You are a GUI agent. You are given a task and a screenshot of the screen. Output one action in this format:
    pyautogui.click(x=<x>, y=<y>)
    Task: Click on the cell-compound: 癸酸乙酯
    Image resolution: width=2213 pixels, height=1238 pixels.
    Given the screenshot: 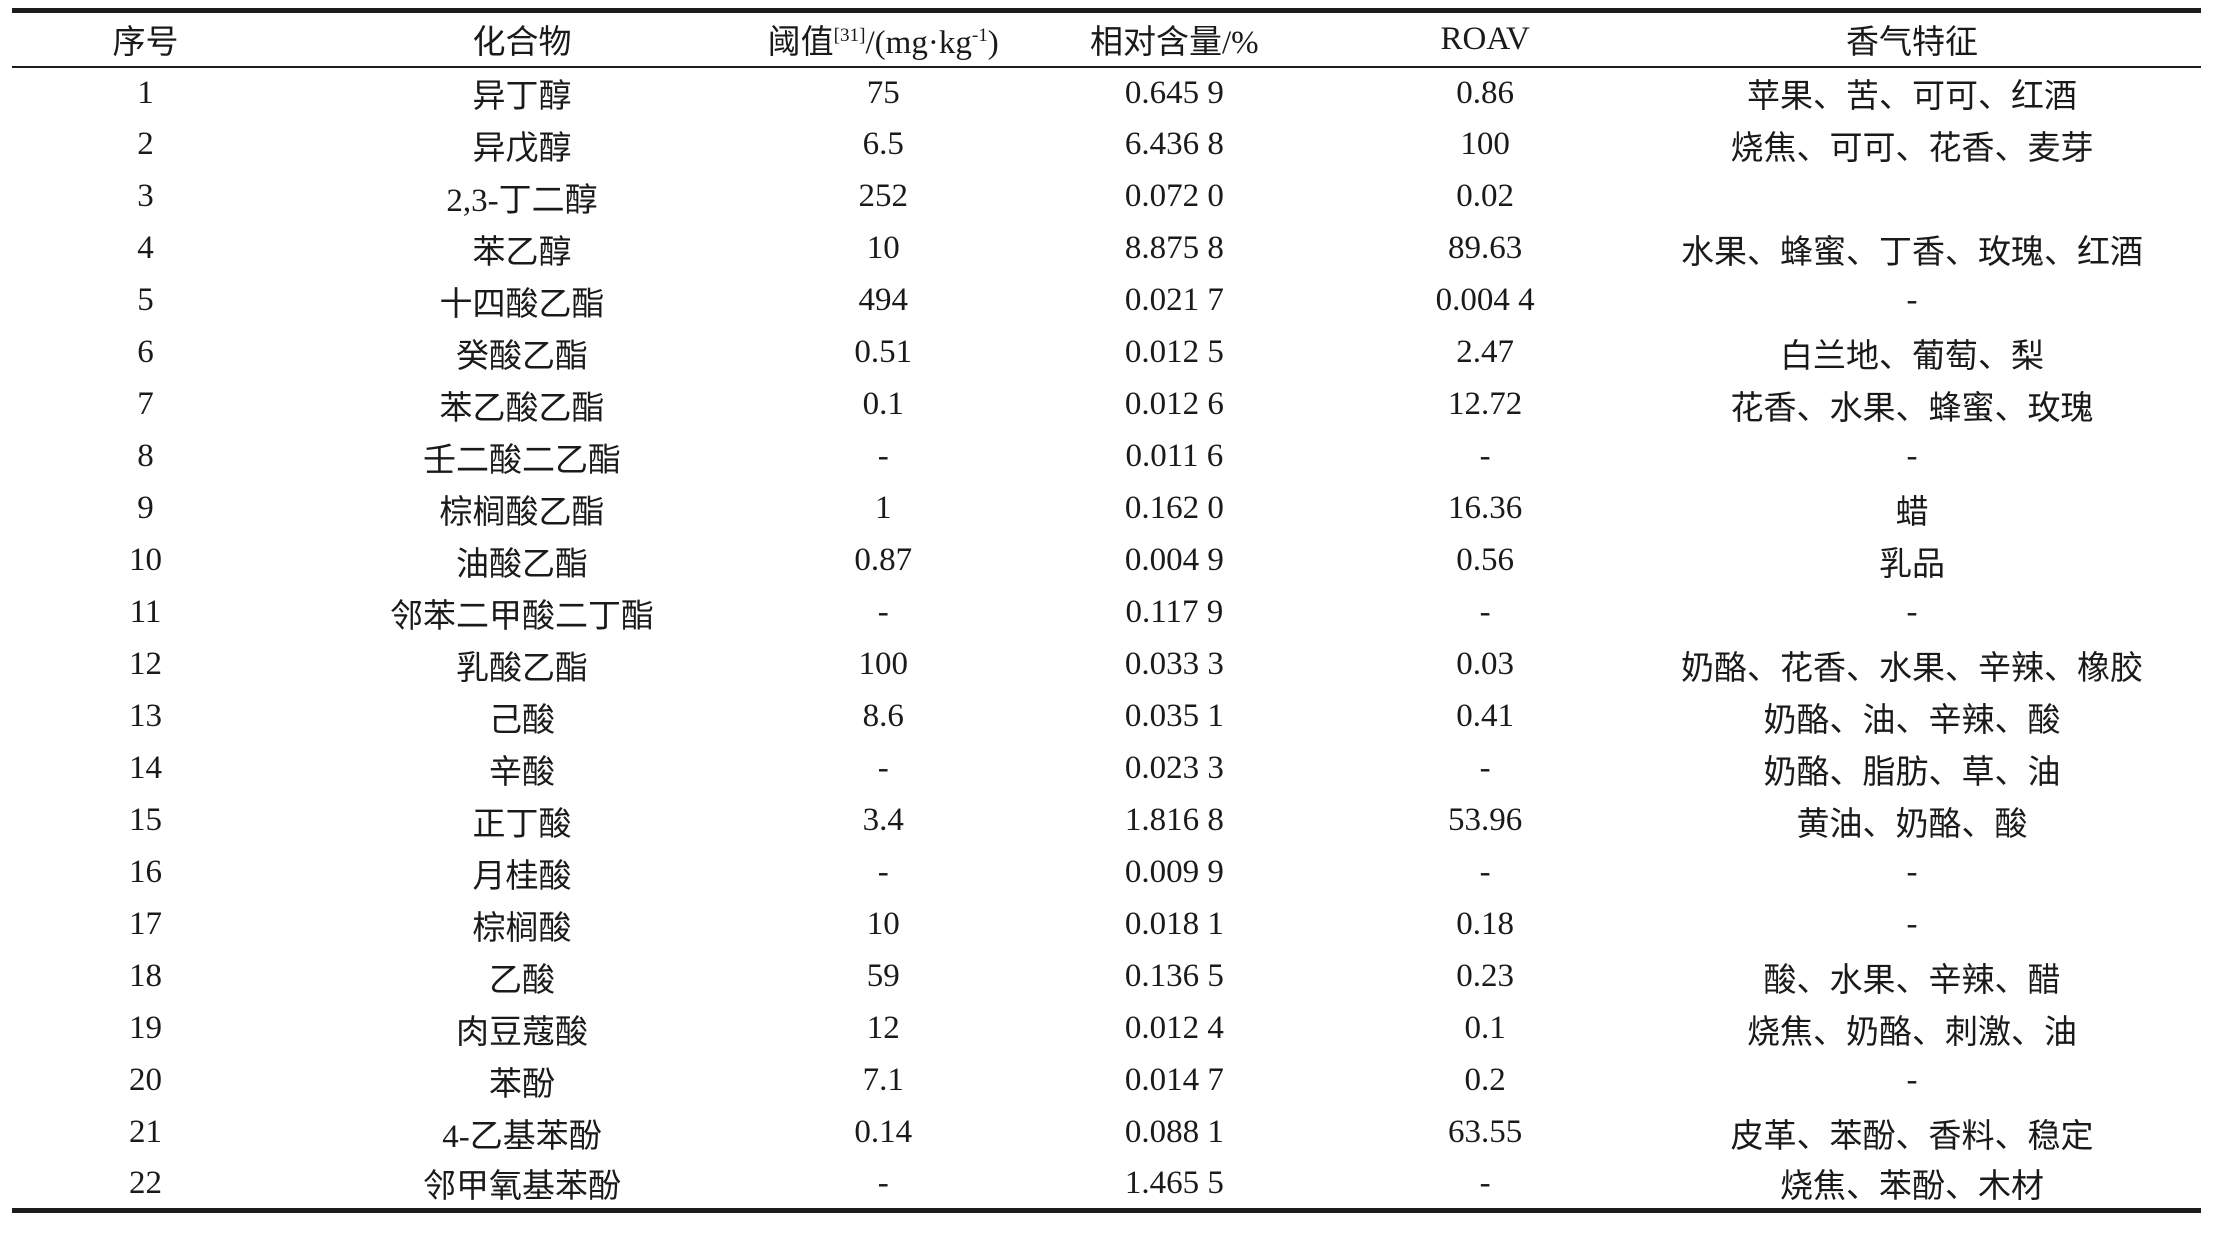 What is the action you would take?
    pyautogui.click(x=522, y=356)
    